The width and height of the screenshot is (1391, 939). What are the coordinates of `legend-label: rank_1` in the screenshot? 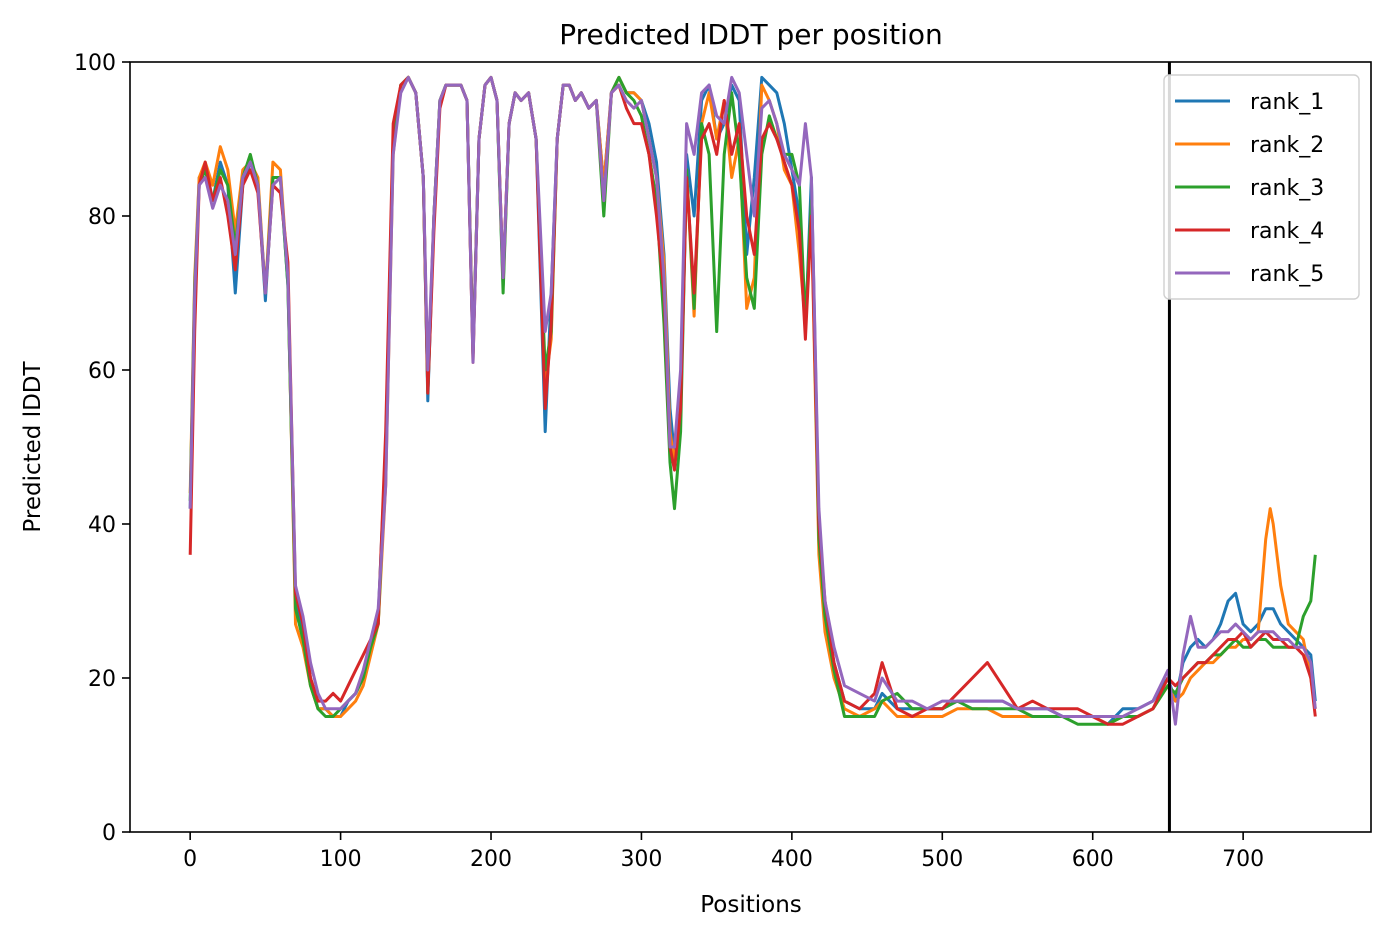 It's located at (1287, 102).